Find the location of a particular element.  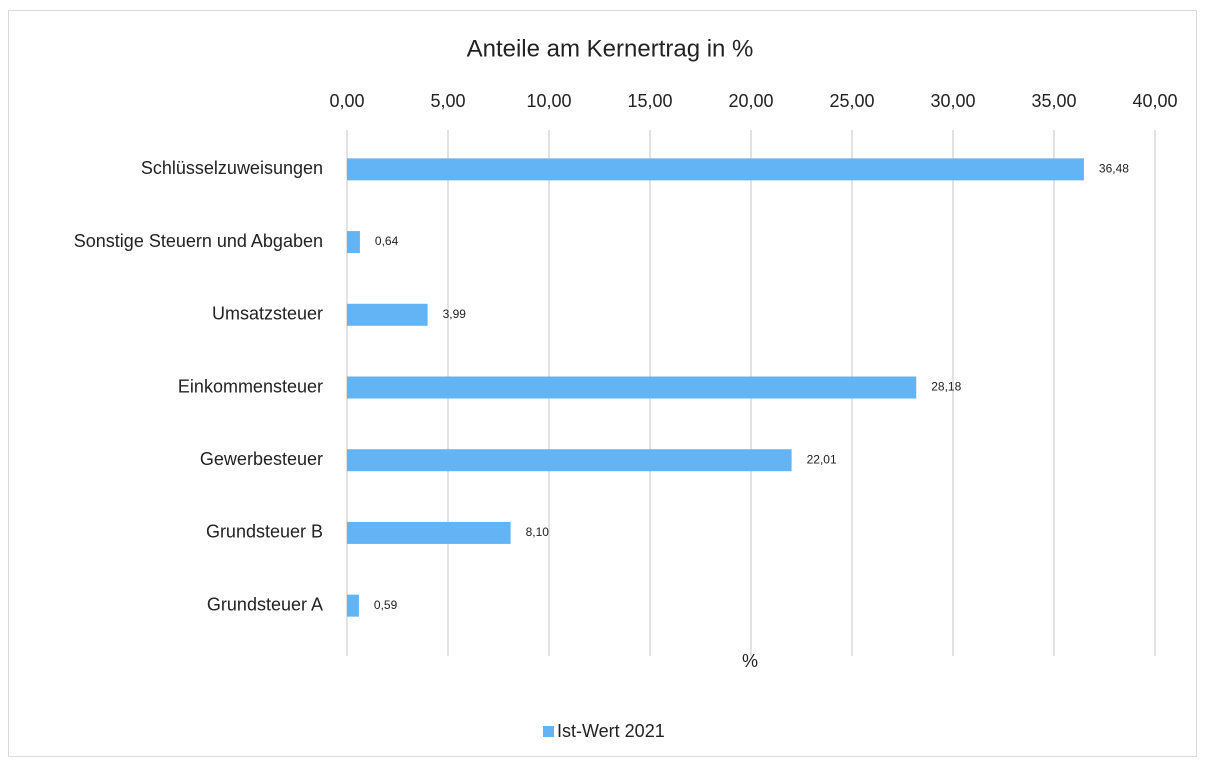

data-label: 28,18 is located at coordinates (946, 387).